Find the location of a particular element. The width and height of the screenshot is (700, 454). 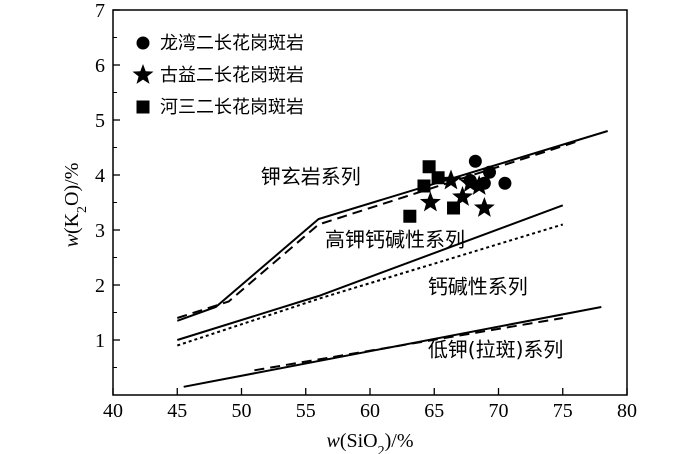

region-label: 高钾钙碱性系列 is located at coordinates (395, 240).